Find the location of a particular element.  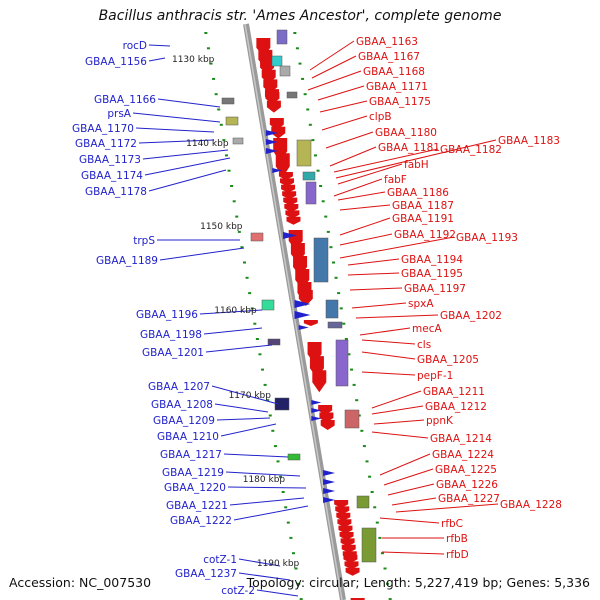

reverse-gene-label: pepF-1 is located at coordinates (435, 376).